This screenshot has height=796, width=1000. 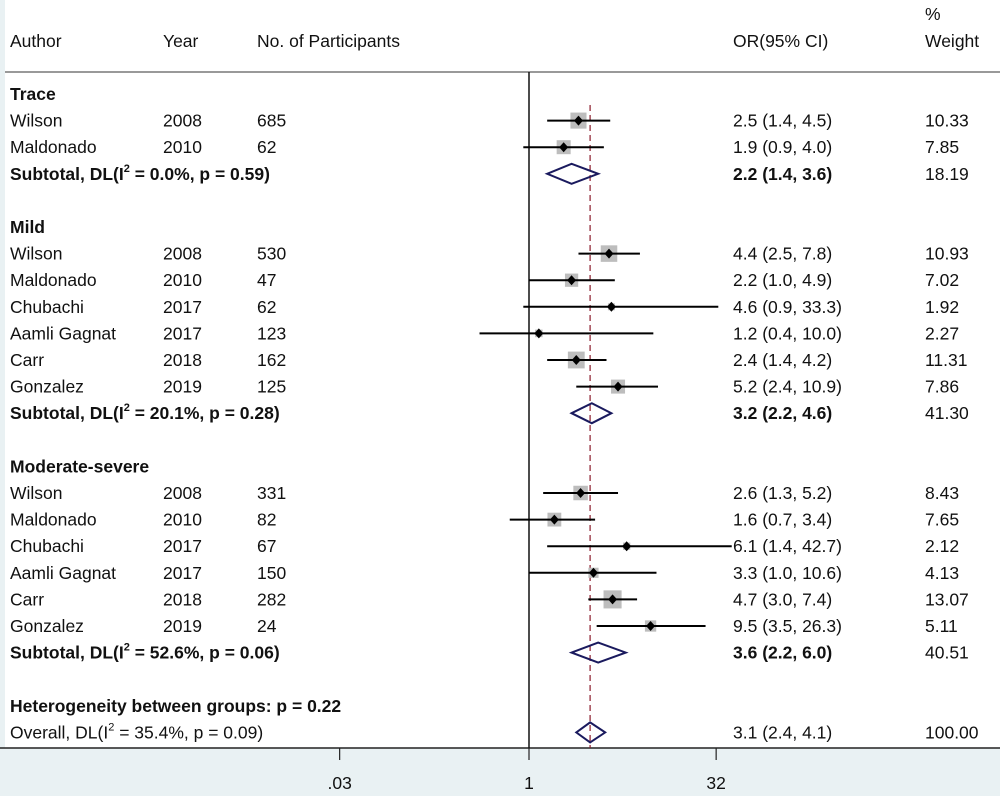 I want to click on subtotal-weight: 18.19, so click(x=947, y=174).